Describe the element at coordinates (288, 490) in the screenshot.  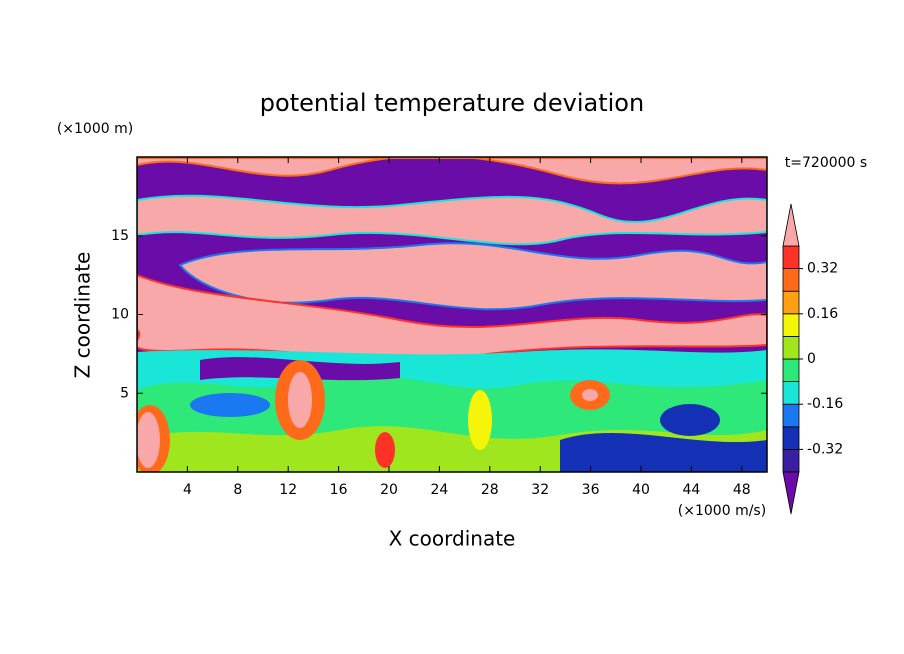
I see `x-tick-label: 12` at that location.